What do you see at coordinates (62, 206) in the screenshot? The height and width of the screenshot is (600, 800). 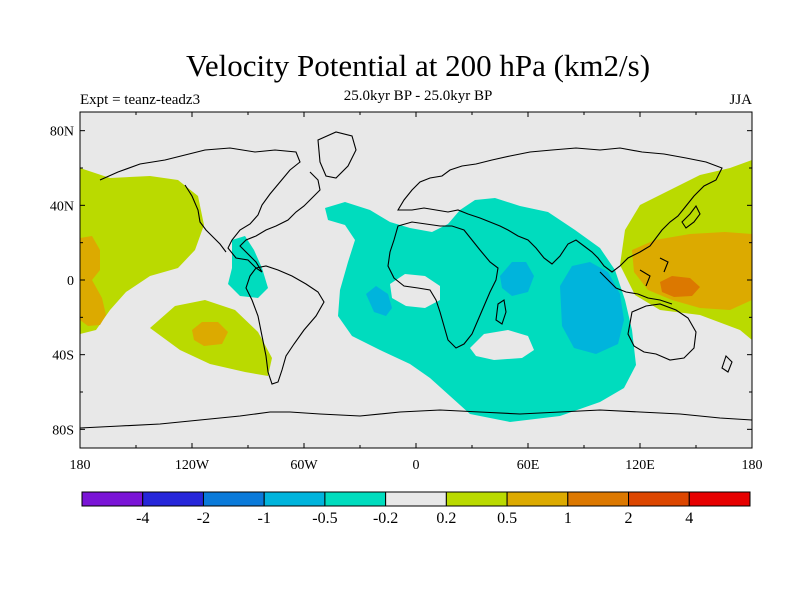 I see `lat-tick-label: 40N` at bounding box center [62, 206].